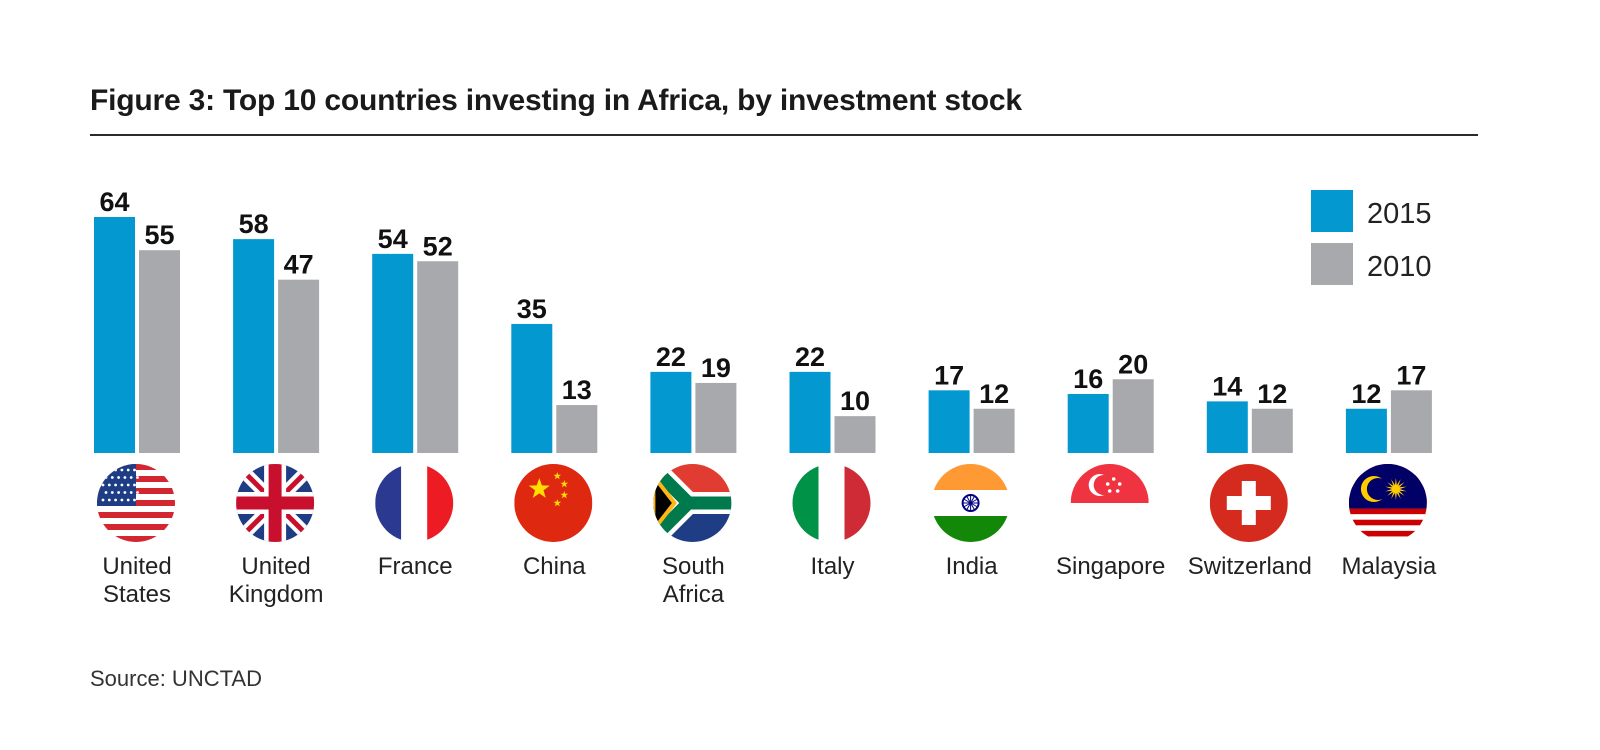 The height and width of the screenshot is (750, 1600). I want to click on category-label-2: France, so click(415, 566).